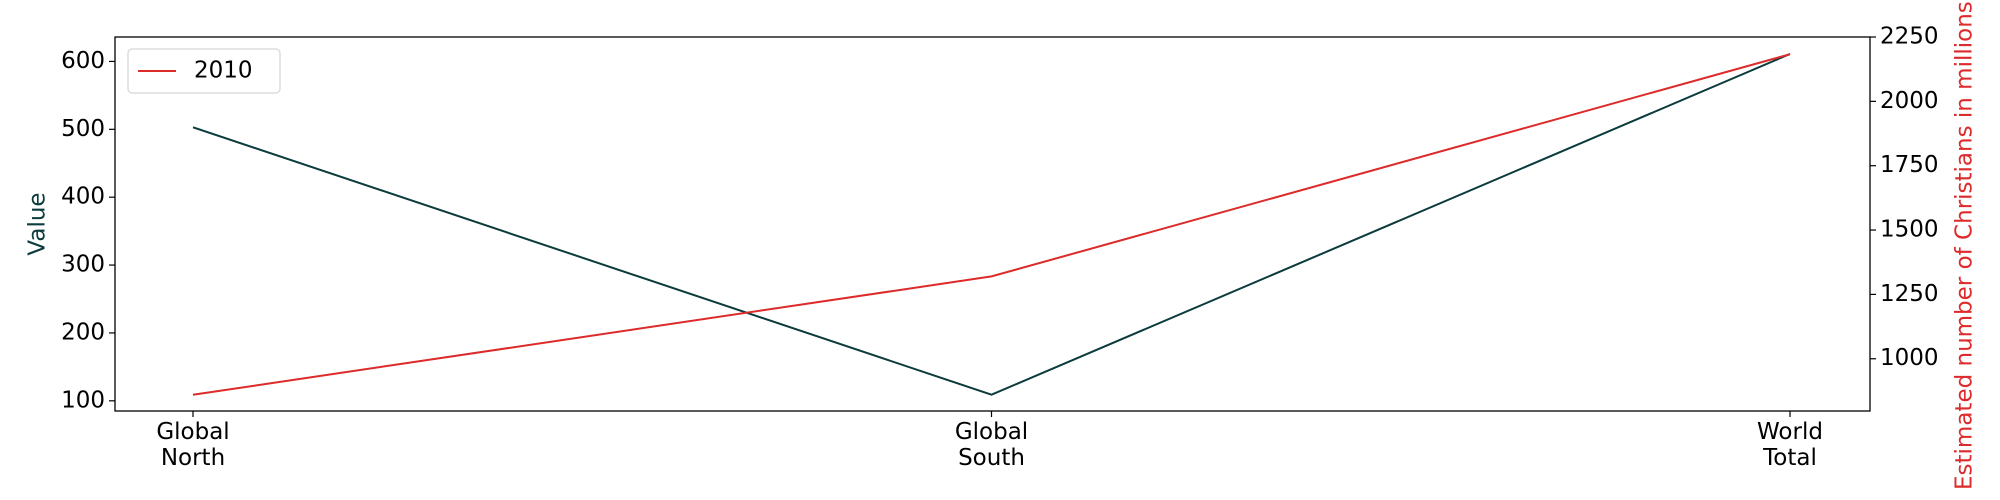 Image resolution: width=2000 pixels, height=500 pixels. Describe the element at coordinates (83, 129) in the screenshot. I see `y-tick-label: 500` at that location.